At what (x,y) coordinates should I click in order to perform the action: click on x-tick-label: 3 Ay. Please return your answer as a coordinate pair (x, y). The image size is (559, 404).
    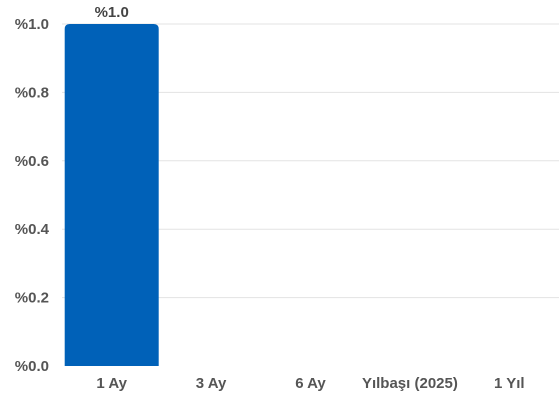
    Looking at the image, I should click on (211, 383).